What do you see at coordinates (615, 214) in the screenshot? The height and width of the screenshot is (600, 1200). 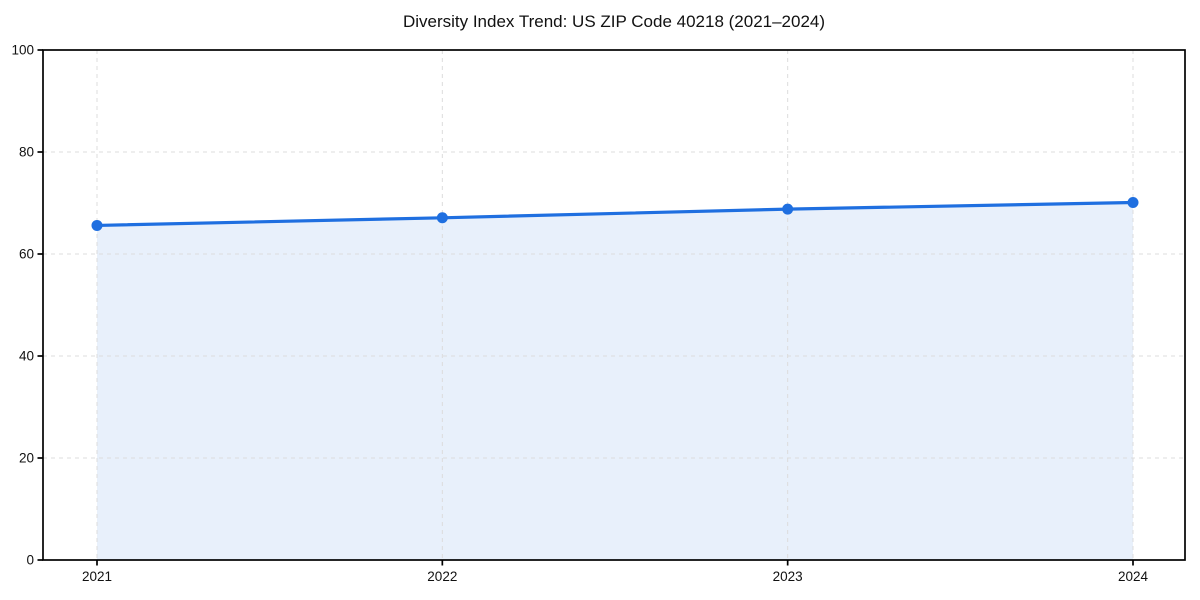 I see `trend-line` at bounding box center [615, 214].